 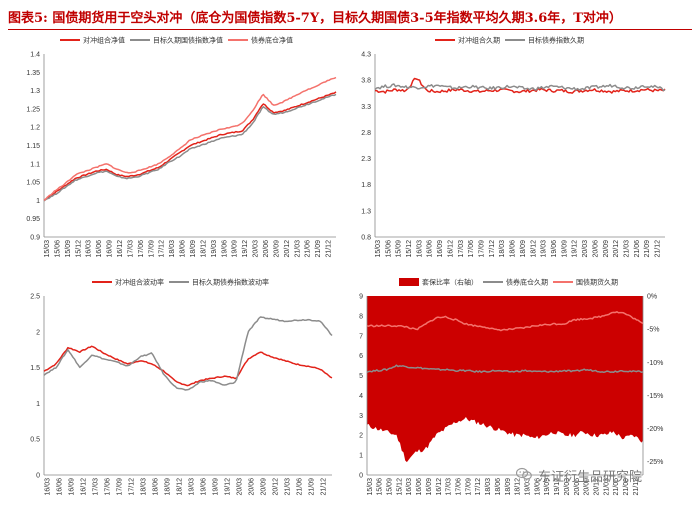 I want to click on legend-label-0: 套保比率（右轴）, so click(x=450, y=282).